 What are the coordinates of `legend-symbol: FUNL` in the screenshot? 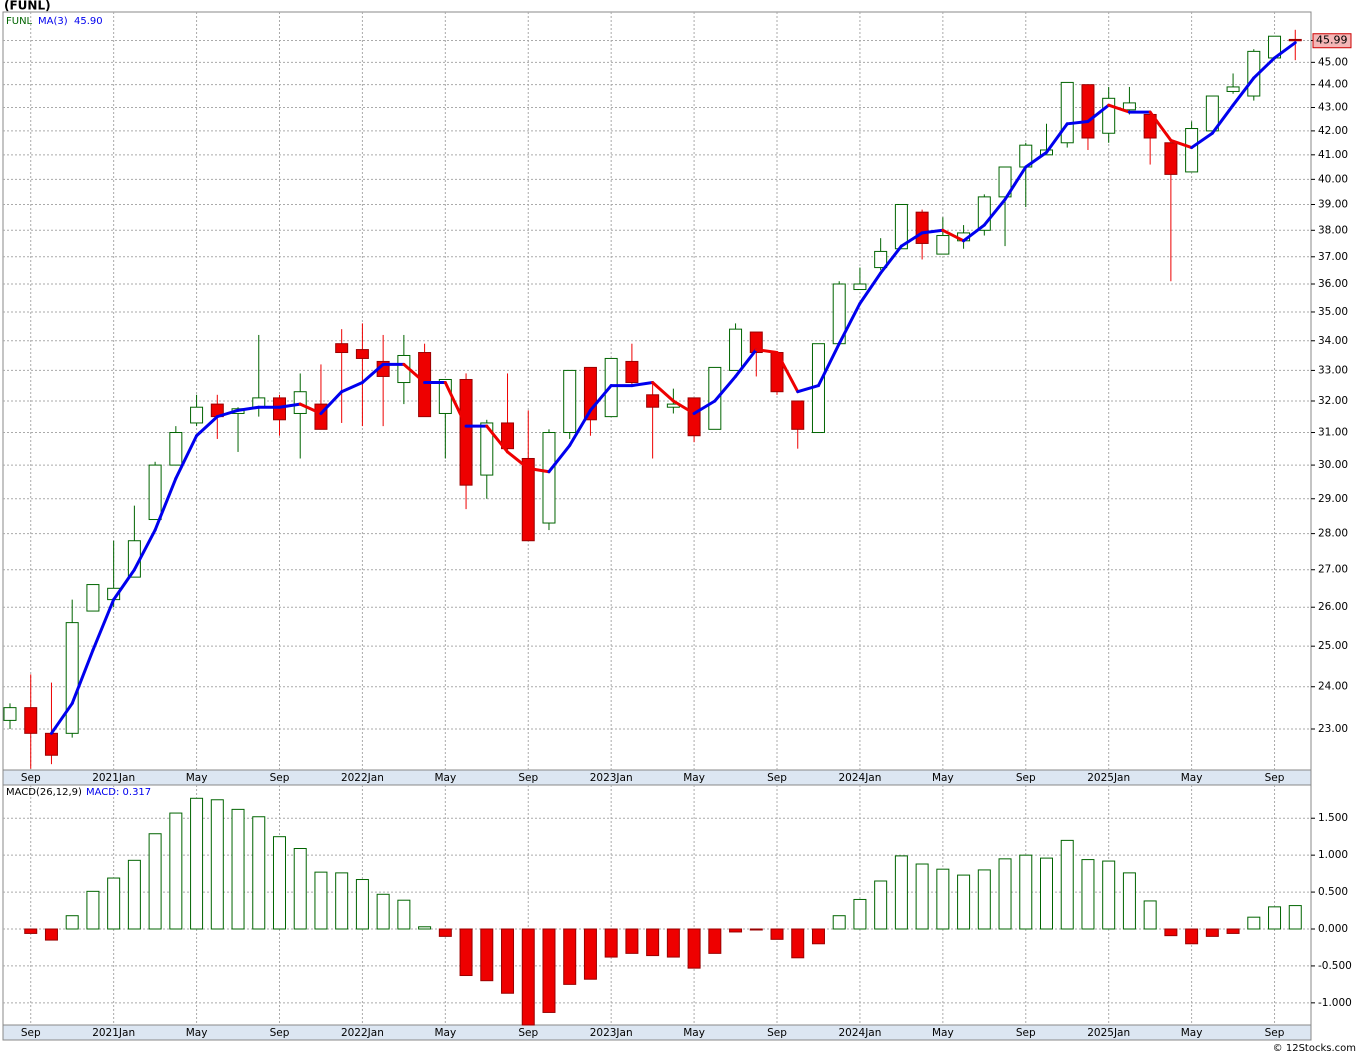 It's located at (19, 21).